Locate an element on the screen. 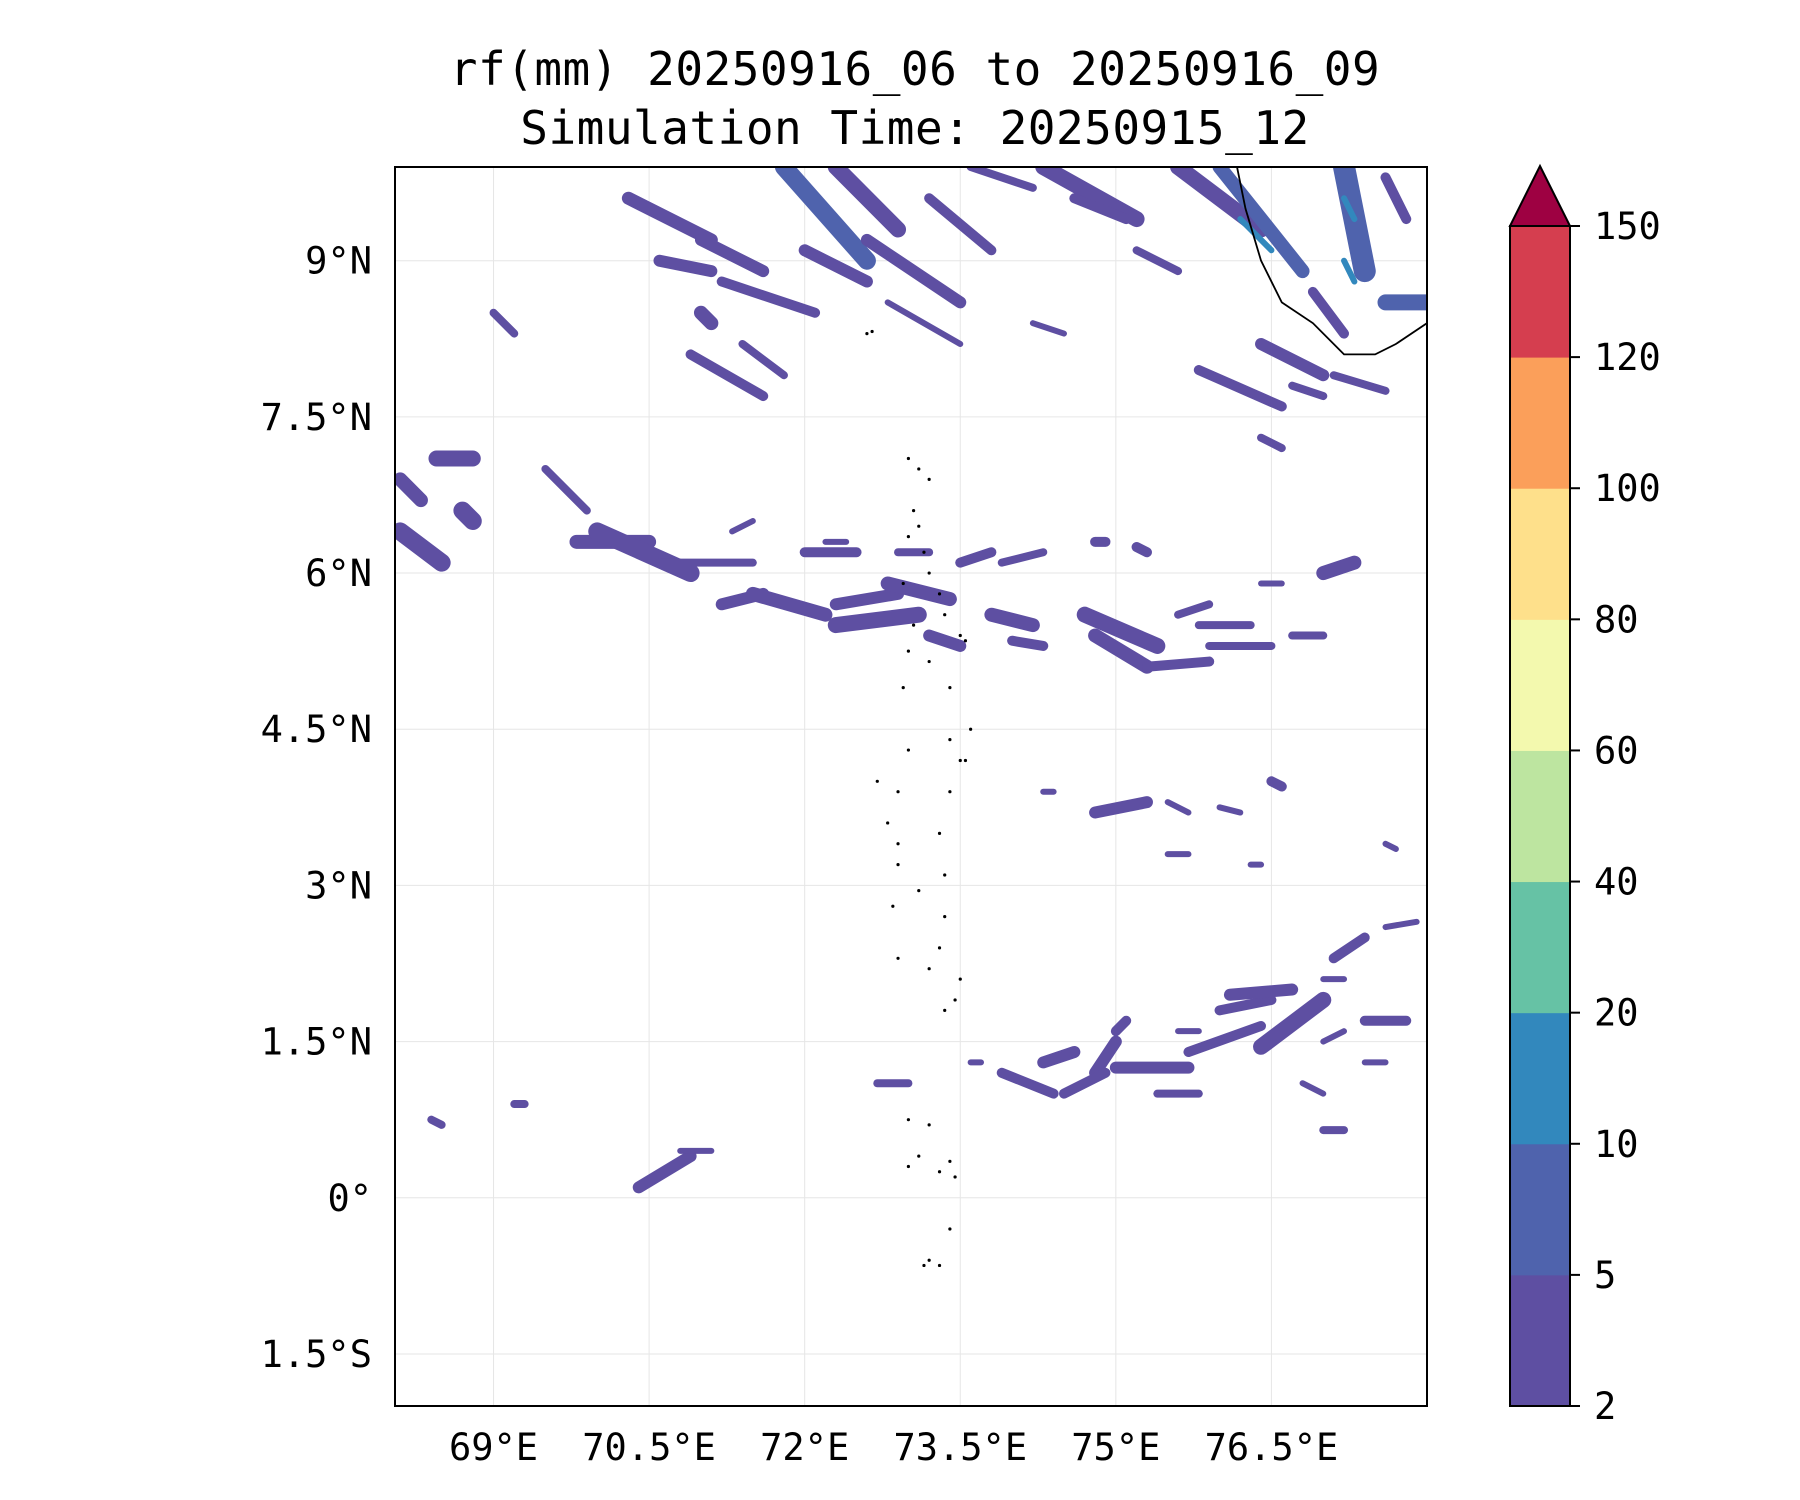  colorbar-tick-label: 2 is located at coordinates (1605, 1406).